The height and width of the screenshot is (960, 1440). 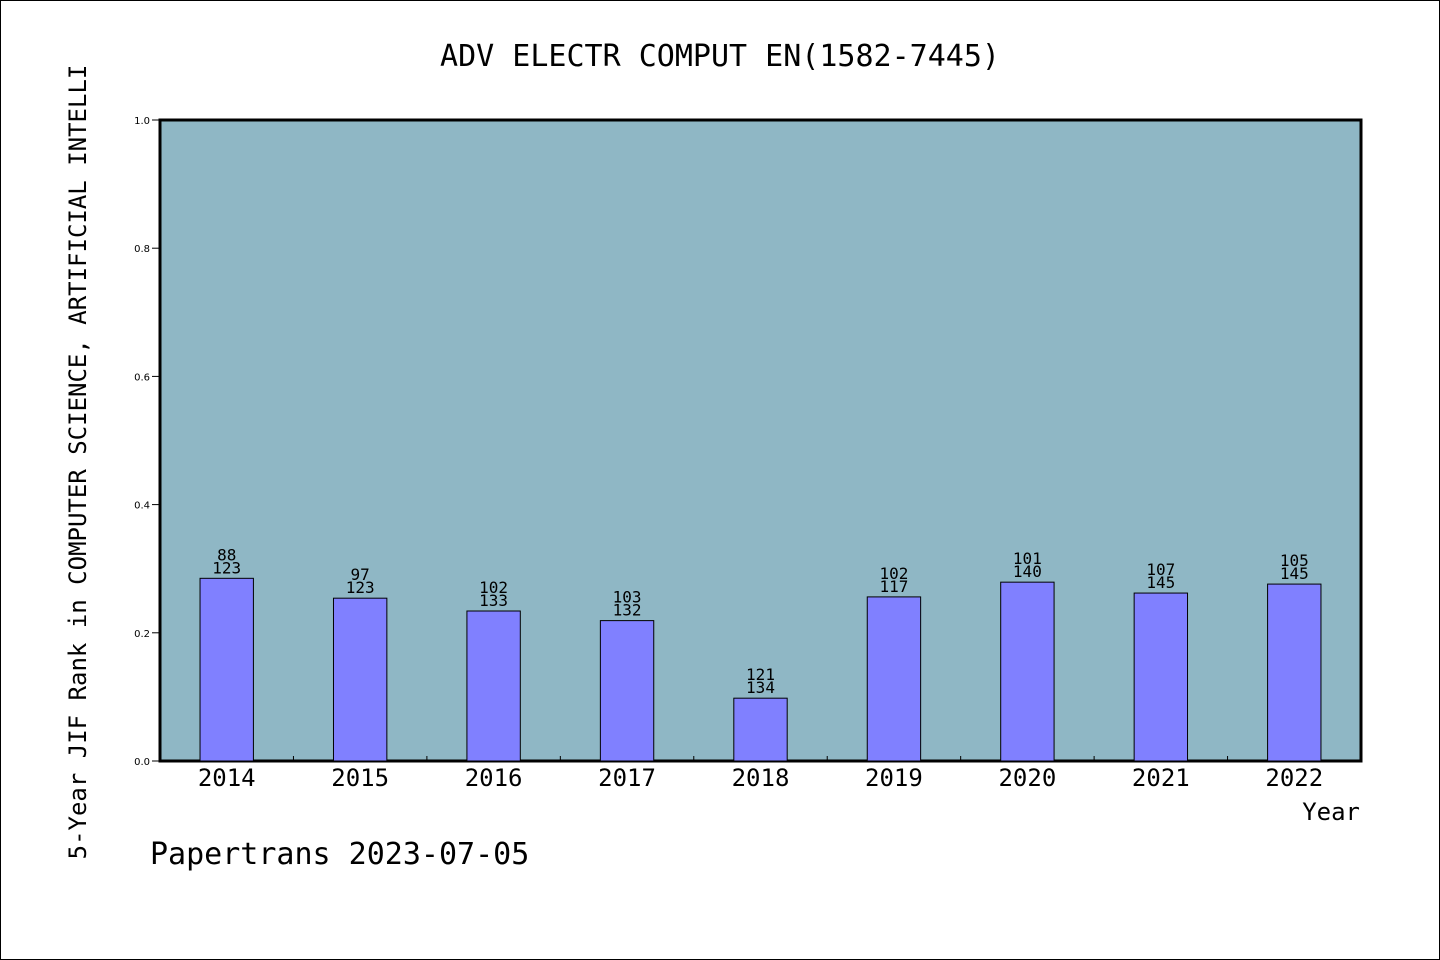 What do you see at coordinates (226, 669) in the screenshot?
I see `bar-2014` at bounding box center [226, 669].